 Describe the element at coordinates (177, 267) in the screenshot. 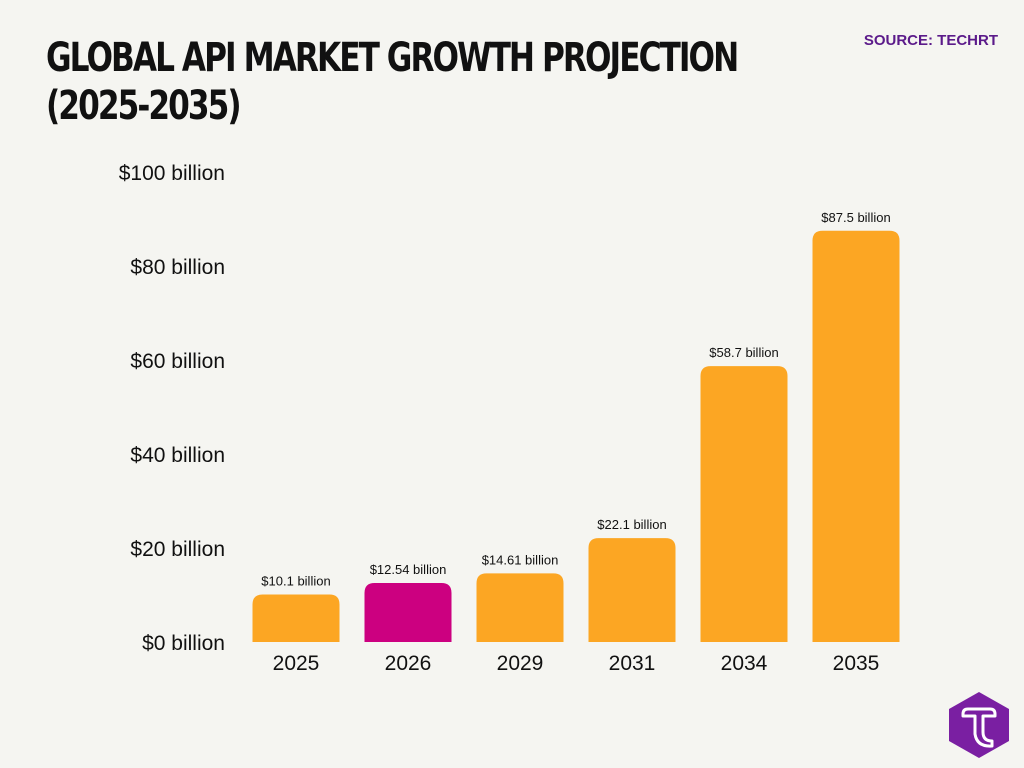

I see `y-tick-label: $80 billion` at that location.